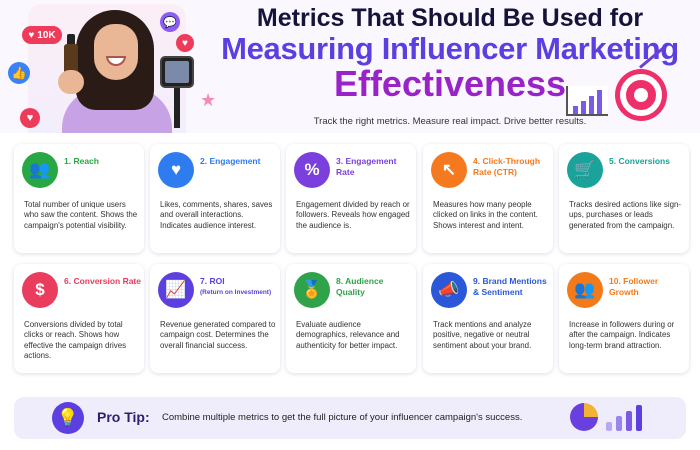 The width and height of the screenshot is (700, 450). What do you see at coordinates (312, 170) in the screenshot?
I see `percent-icon: %` at bounding box center [312, 170].